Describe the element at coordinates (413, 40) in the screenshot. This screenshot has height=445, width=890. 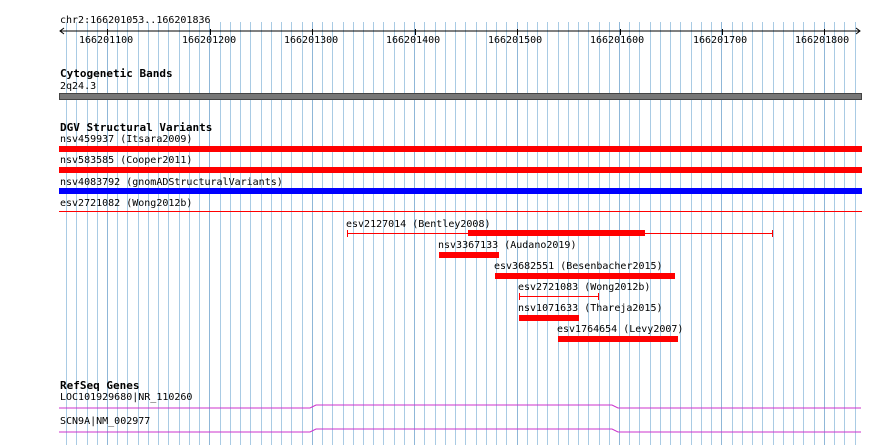
I see `ruler-tick-label: 166201400` at that location.